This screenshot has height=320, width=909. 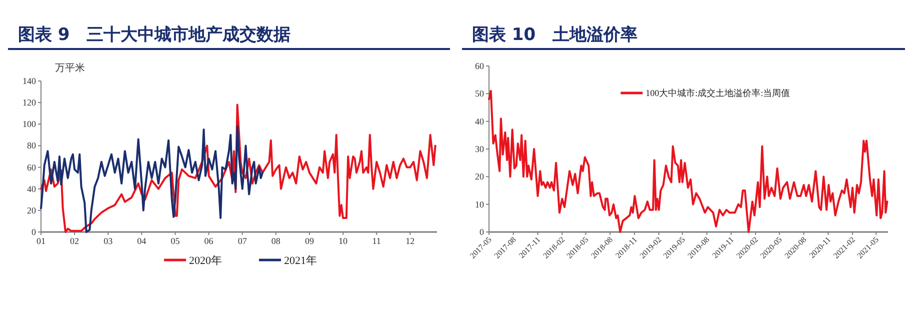 I want to click on y-tick-label: 120, so click(x=29, y=103).